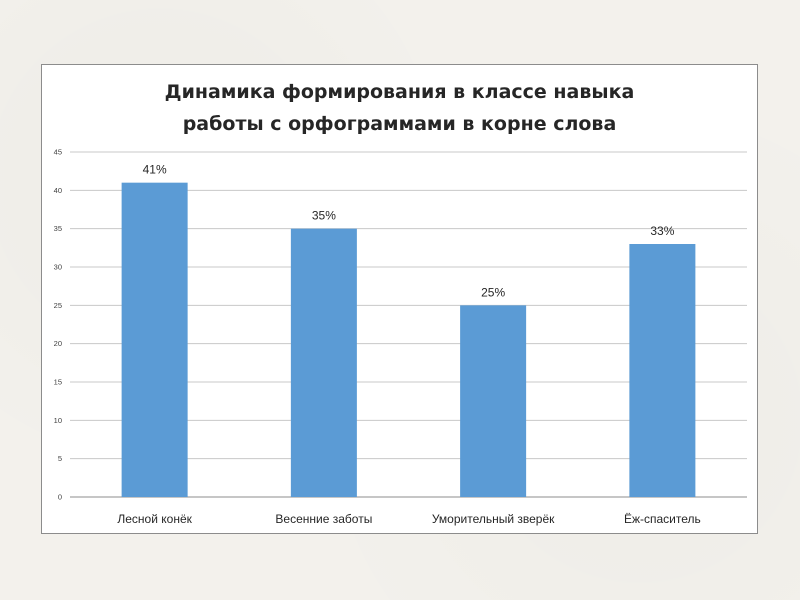 The image size is (800, 600). I want to click on category-label: Лесной конёк, so click(154, 519).